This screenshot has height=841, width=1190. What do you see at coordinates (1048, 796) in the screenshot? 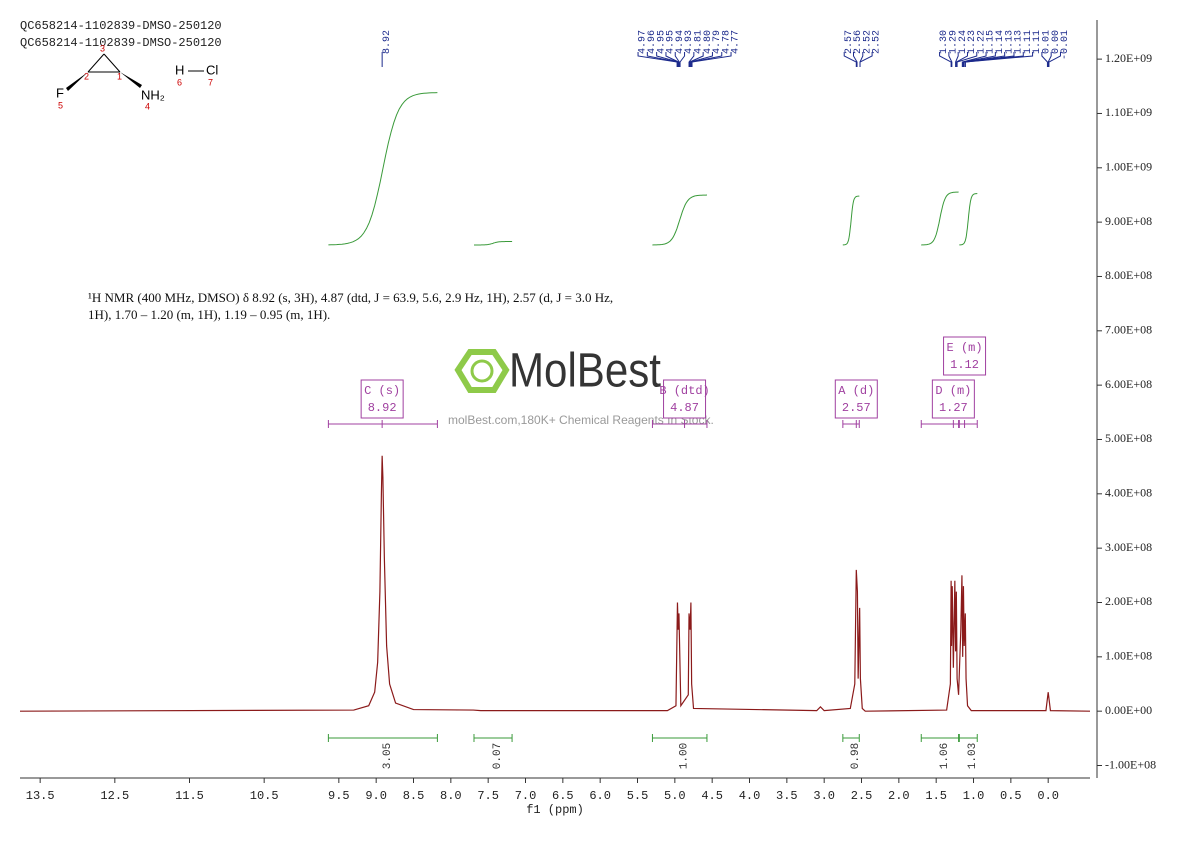
I see `x-tick-label: 0.0` at bounding box center [1048, 796].